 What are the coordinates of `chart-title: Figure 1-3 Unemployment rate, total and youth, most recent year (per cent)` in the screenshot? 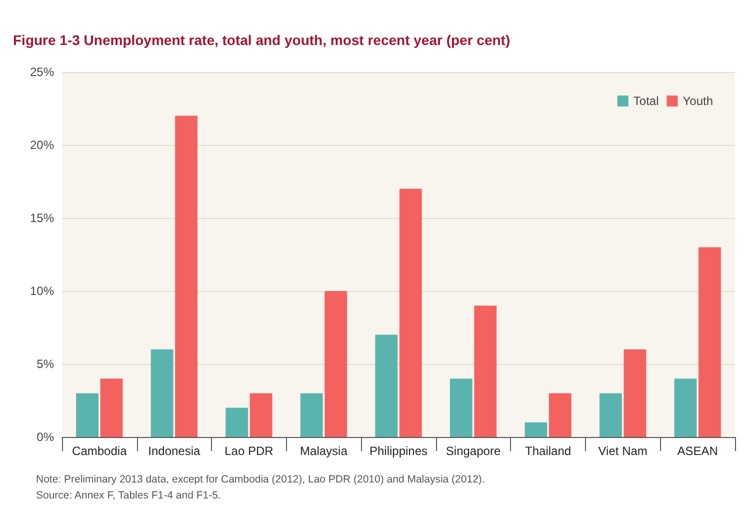 It's located at (261, 40).